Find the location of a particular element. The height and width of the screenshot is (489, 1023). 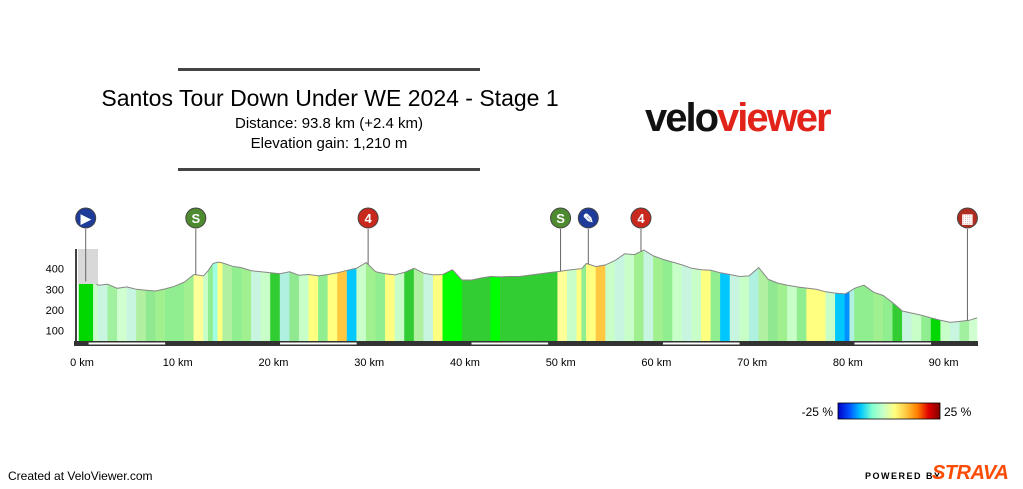

legend-gradient-bar is located at coordinates (889, 411).